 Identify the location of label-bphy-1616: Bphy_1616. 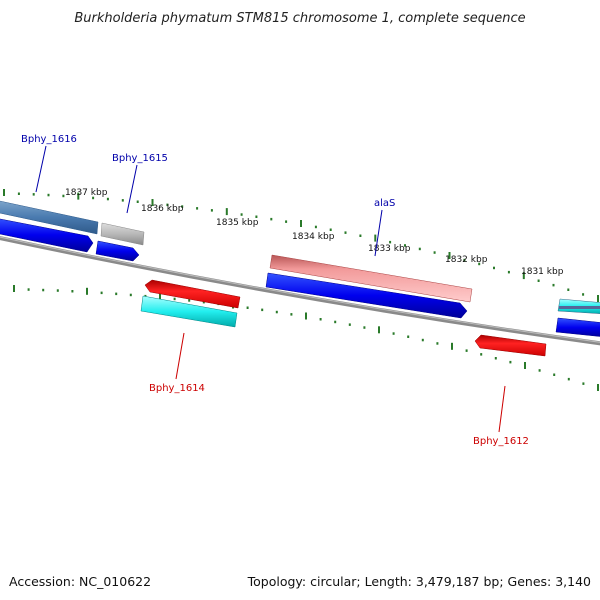
(49, 139).